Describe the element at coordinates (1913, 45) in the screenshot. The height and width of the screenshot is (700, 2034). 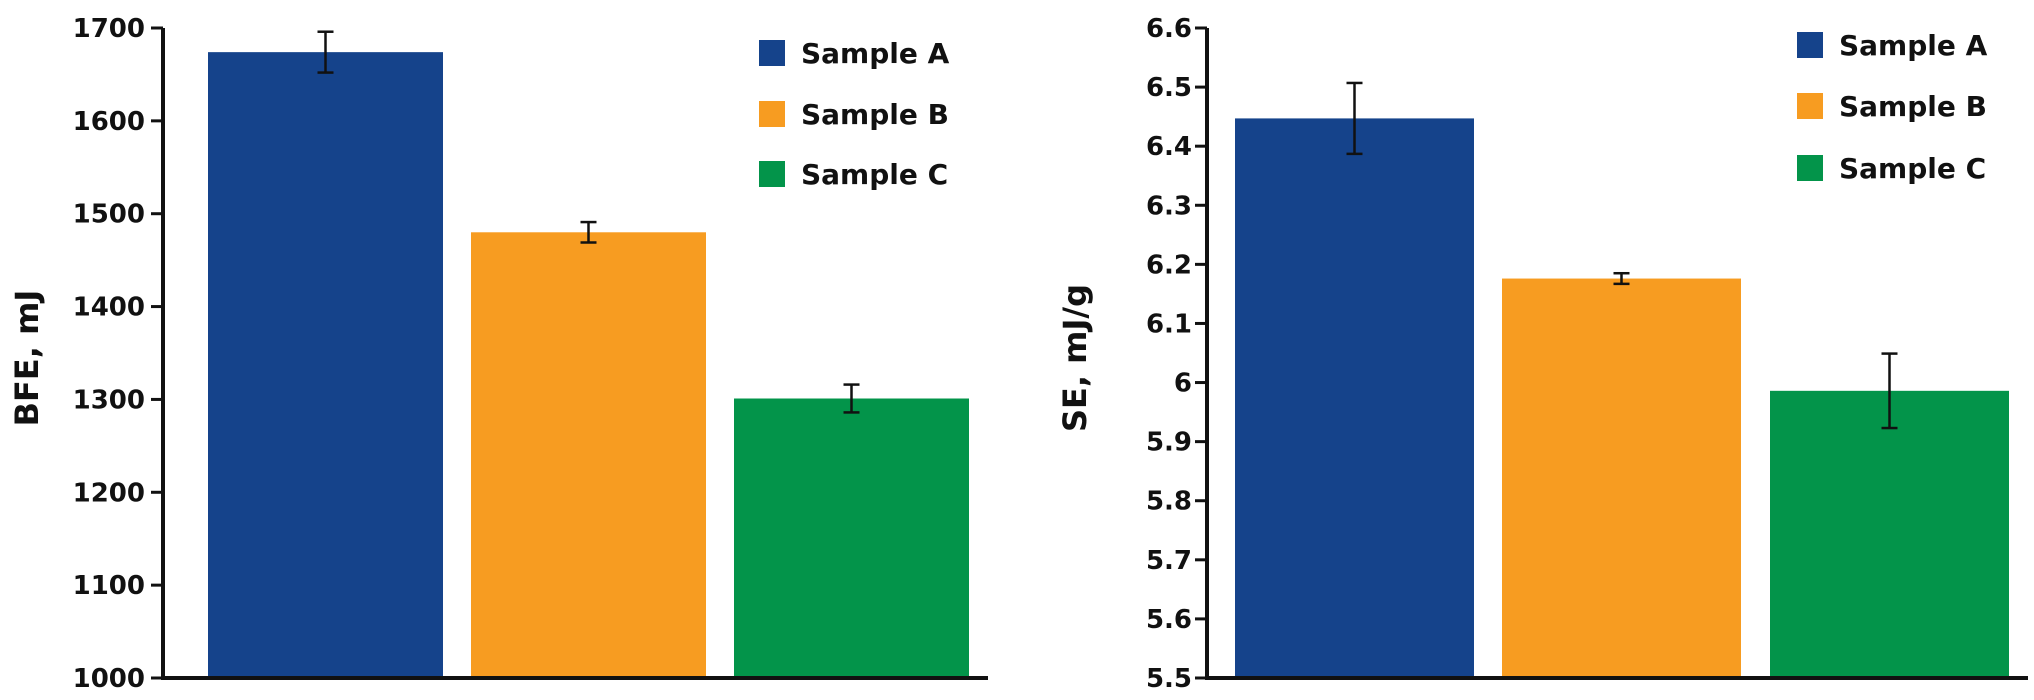
I see `se-legend-label-a: Sample A` at that location.